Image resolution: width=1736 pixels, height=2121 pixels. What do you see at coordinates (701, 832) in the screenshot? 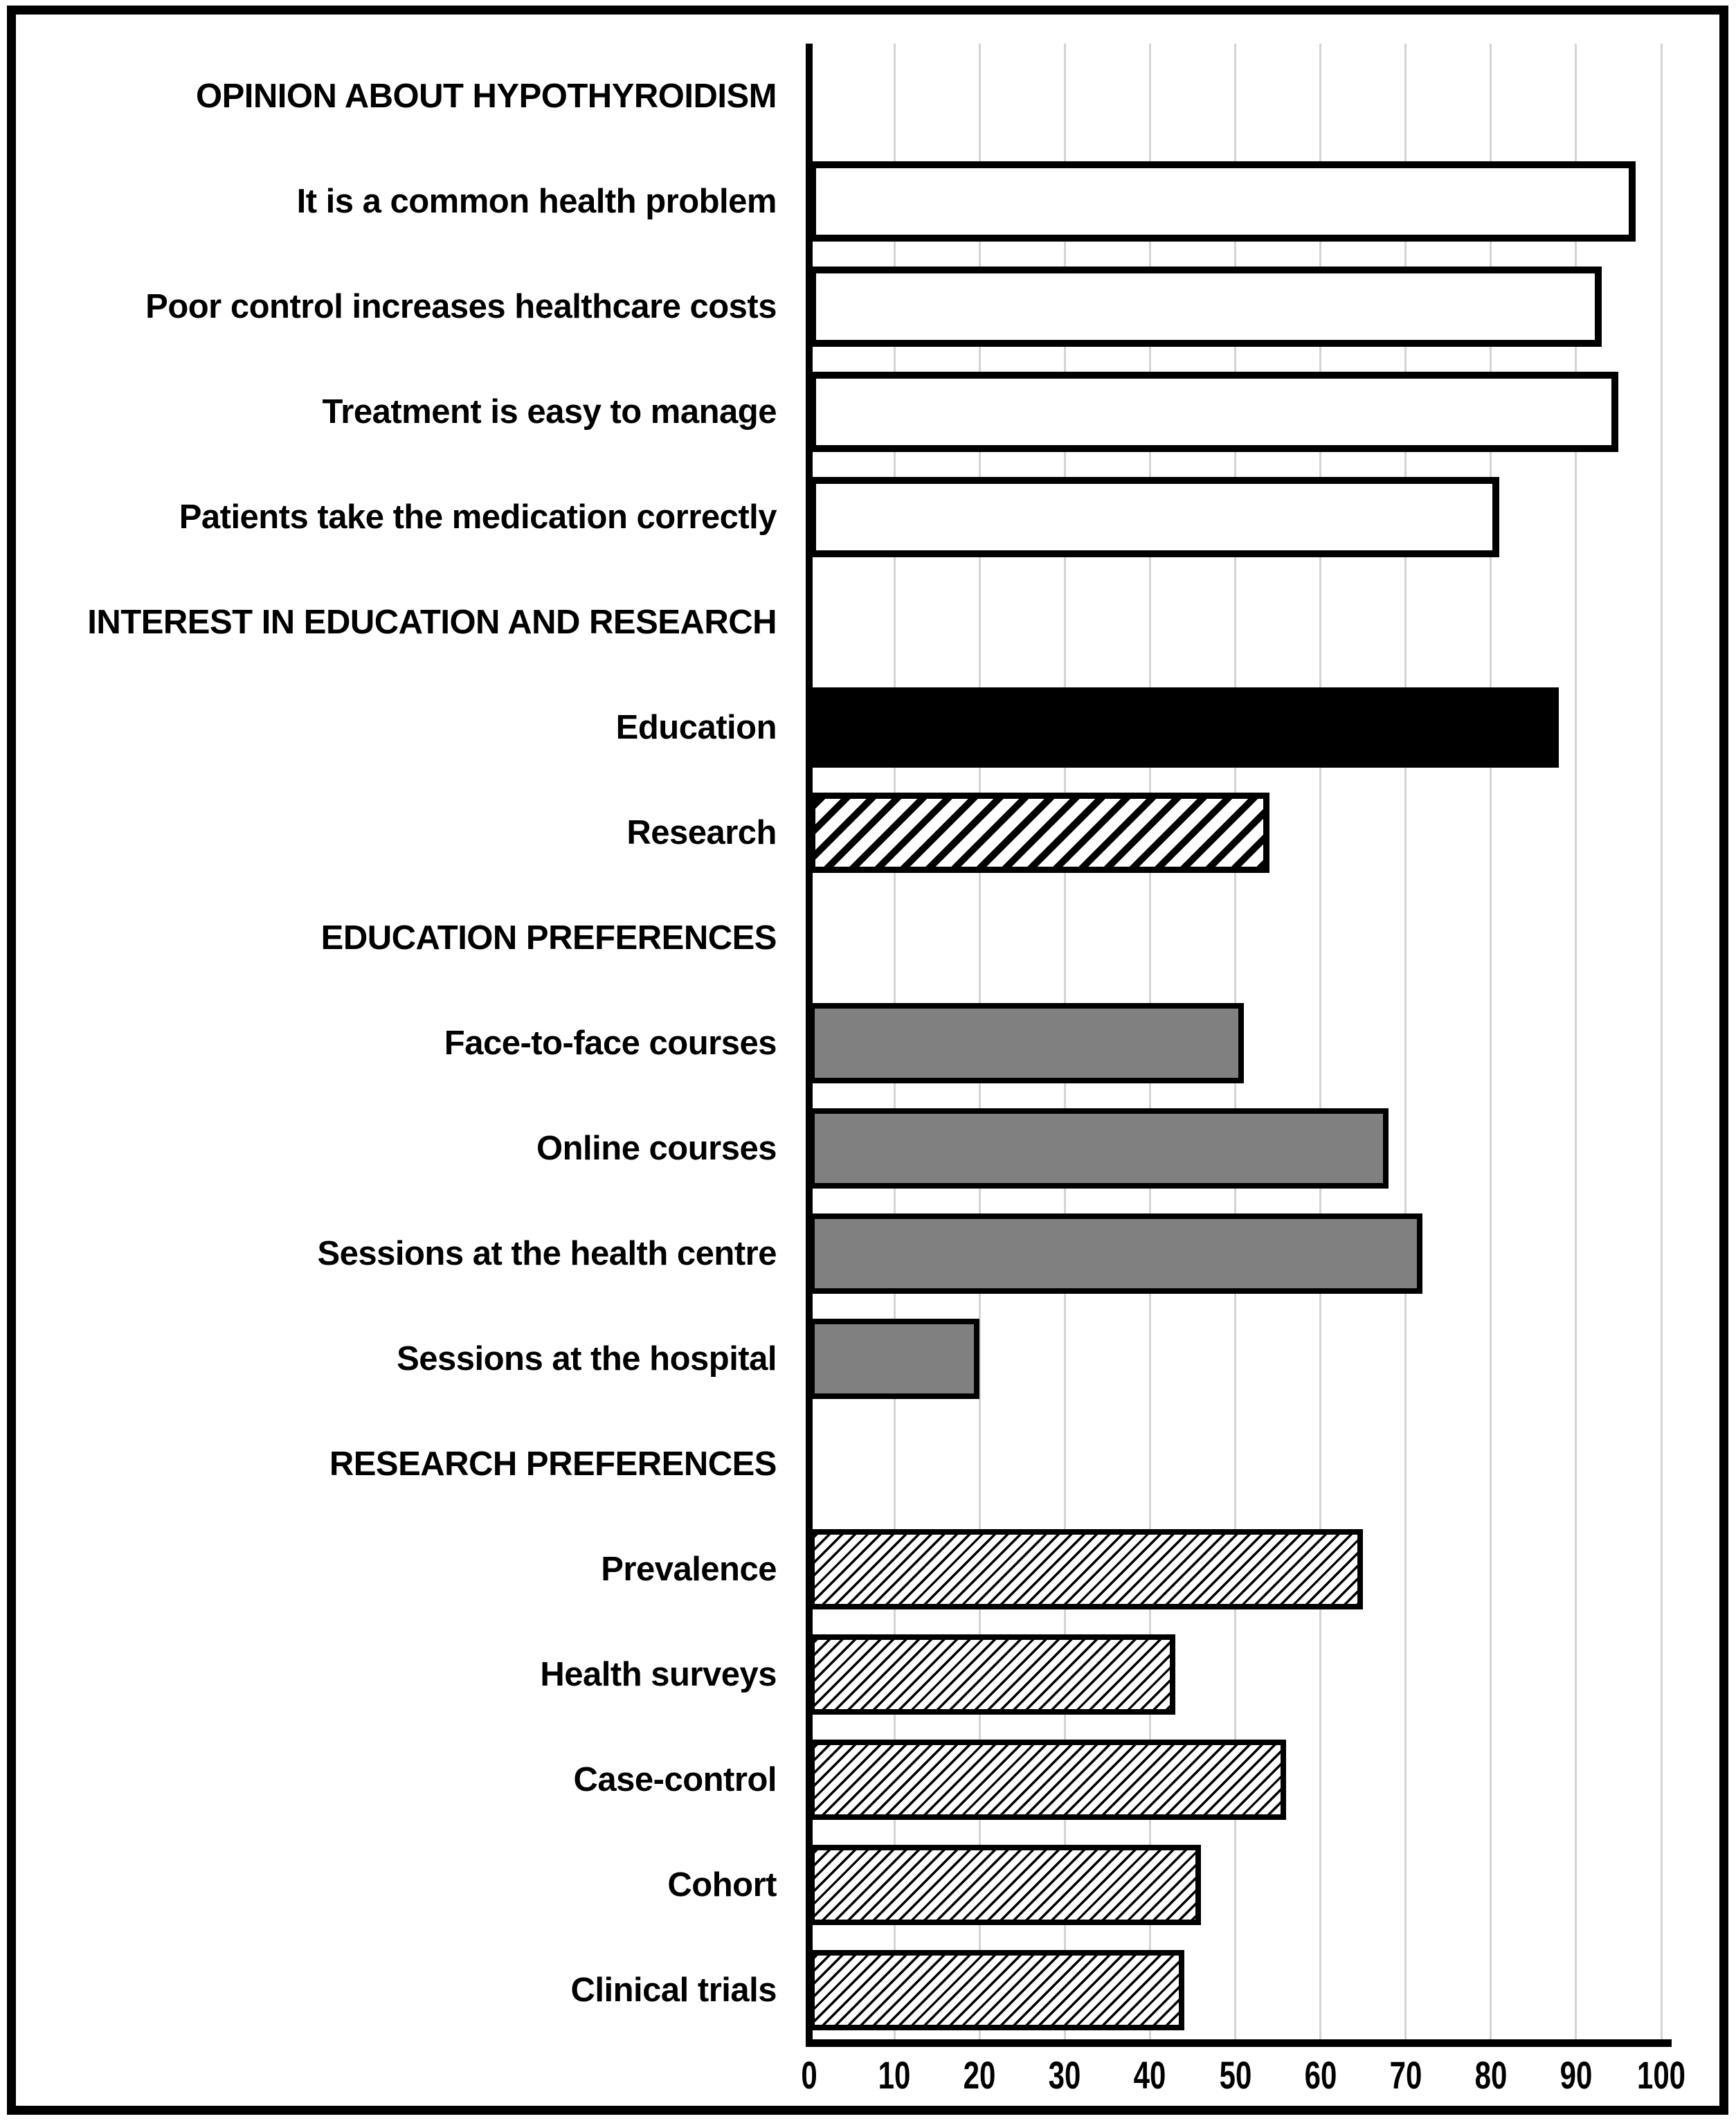
I see `category-label-research: Research` at bounding box center [701, 832].